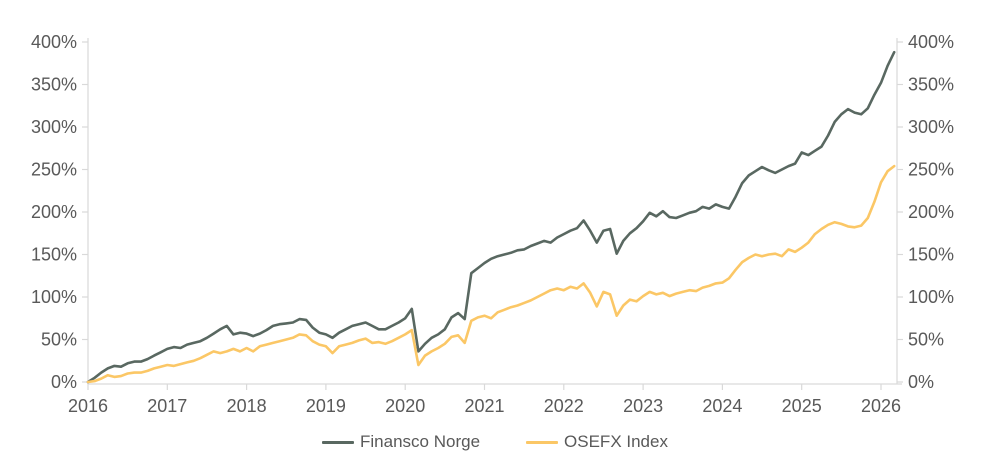  I want to click on y-axis-label-right: 200%, so click(931, 212).